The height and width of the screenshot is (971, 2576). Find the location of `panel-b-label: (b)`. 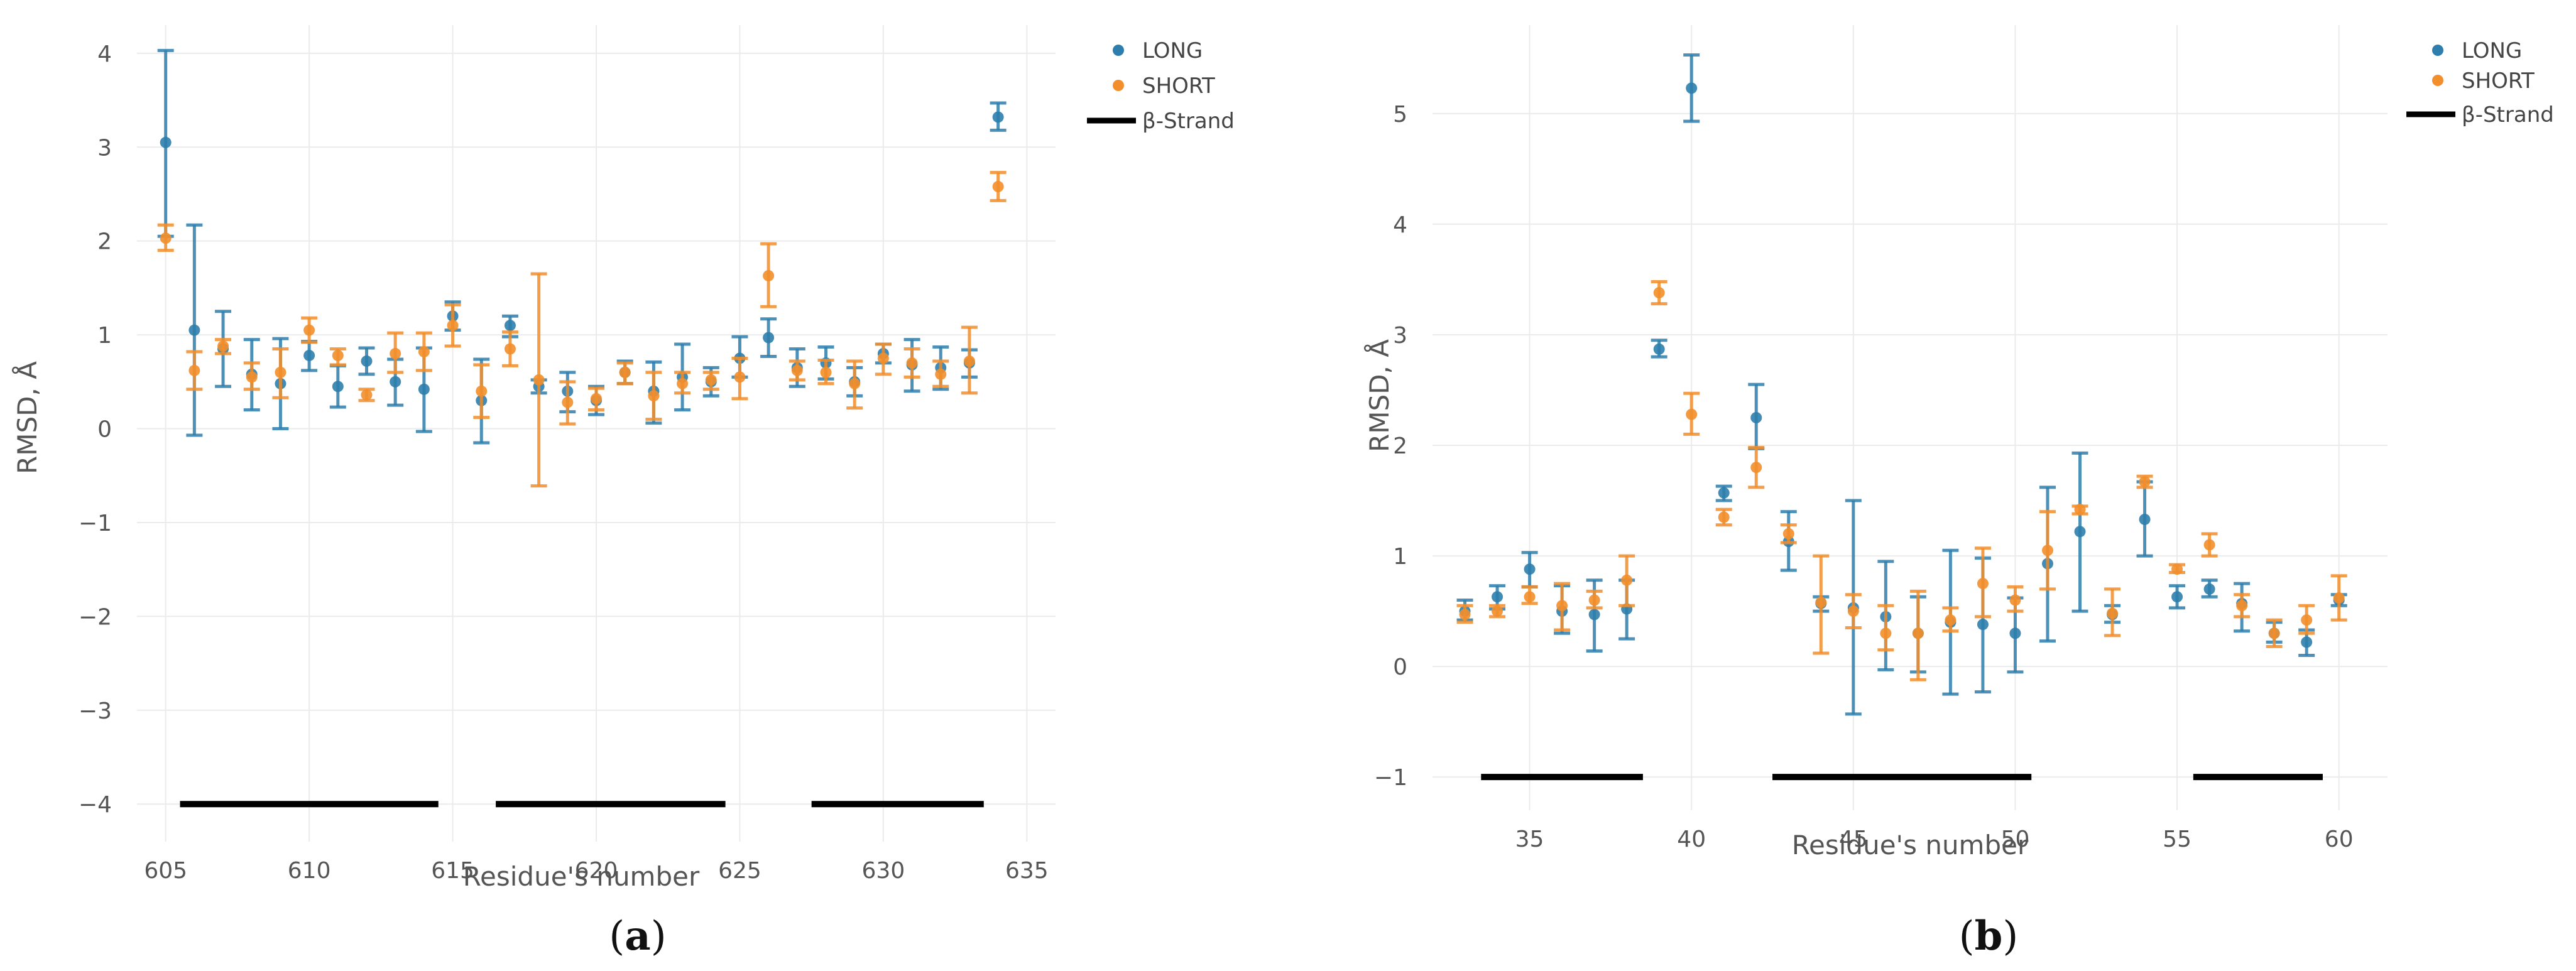

panel-b-label: (b) is located at coordinates (1989, 937).